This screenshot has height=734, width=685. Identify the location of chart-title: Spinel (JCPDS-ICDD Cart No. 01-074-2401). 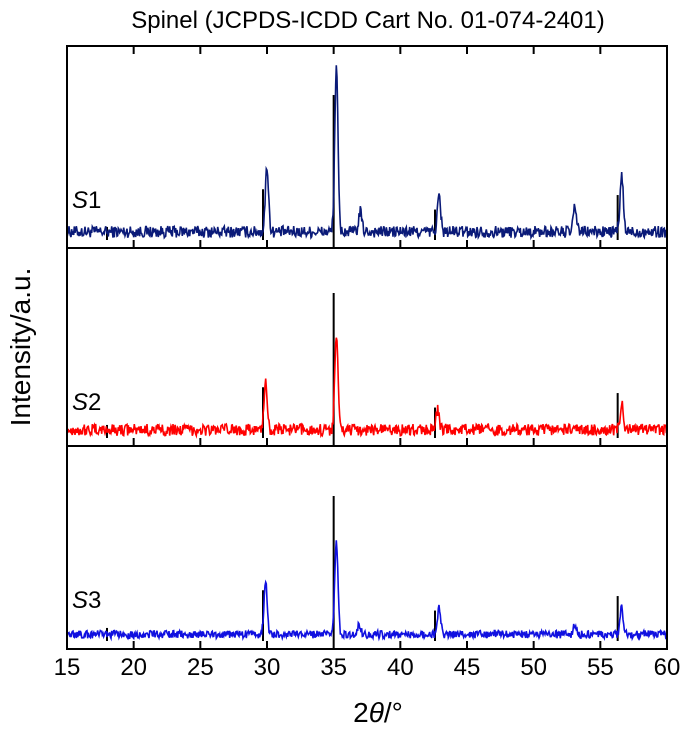
(368, 20).